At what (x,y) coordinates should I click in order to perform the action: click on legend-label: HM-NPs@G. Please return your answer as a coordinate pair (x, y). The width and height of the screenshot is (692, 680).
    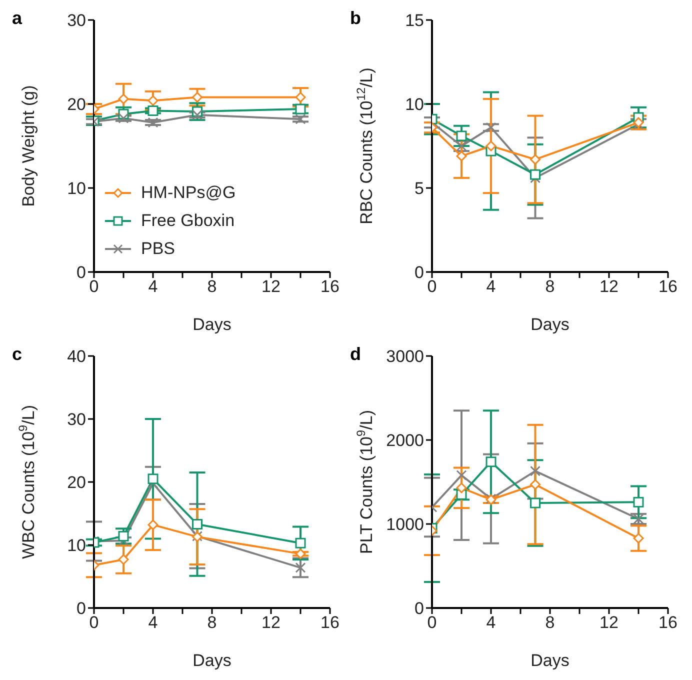
    Looking at the image, I should click on (188, 193).